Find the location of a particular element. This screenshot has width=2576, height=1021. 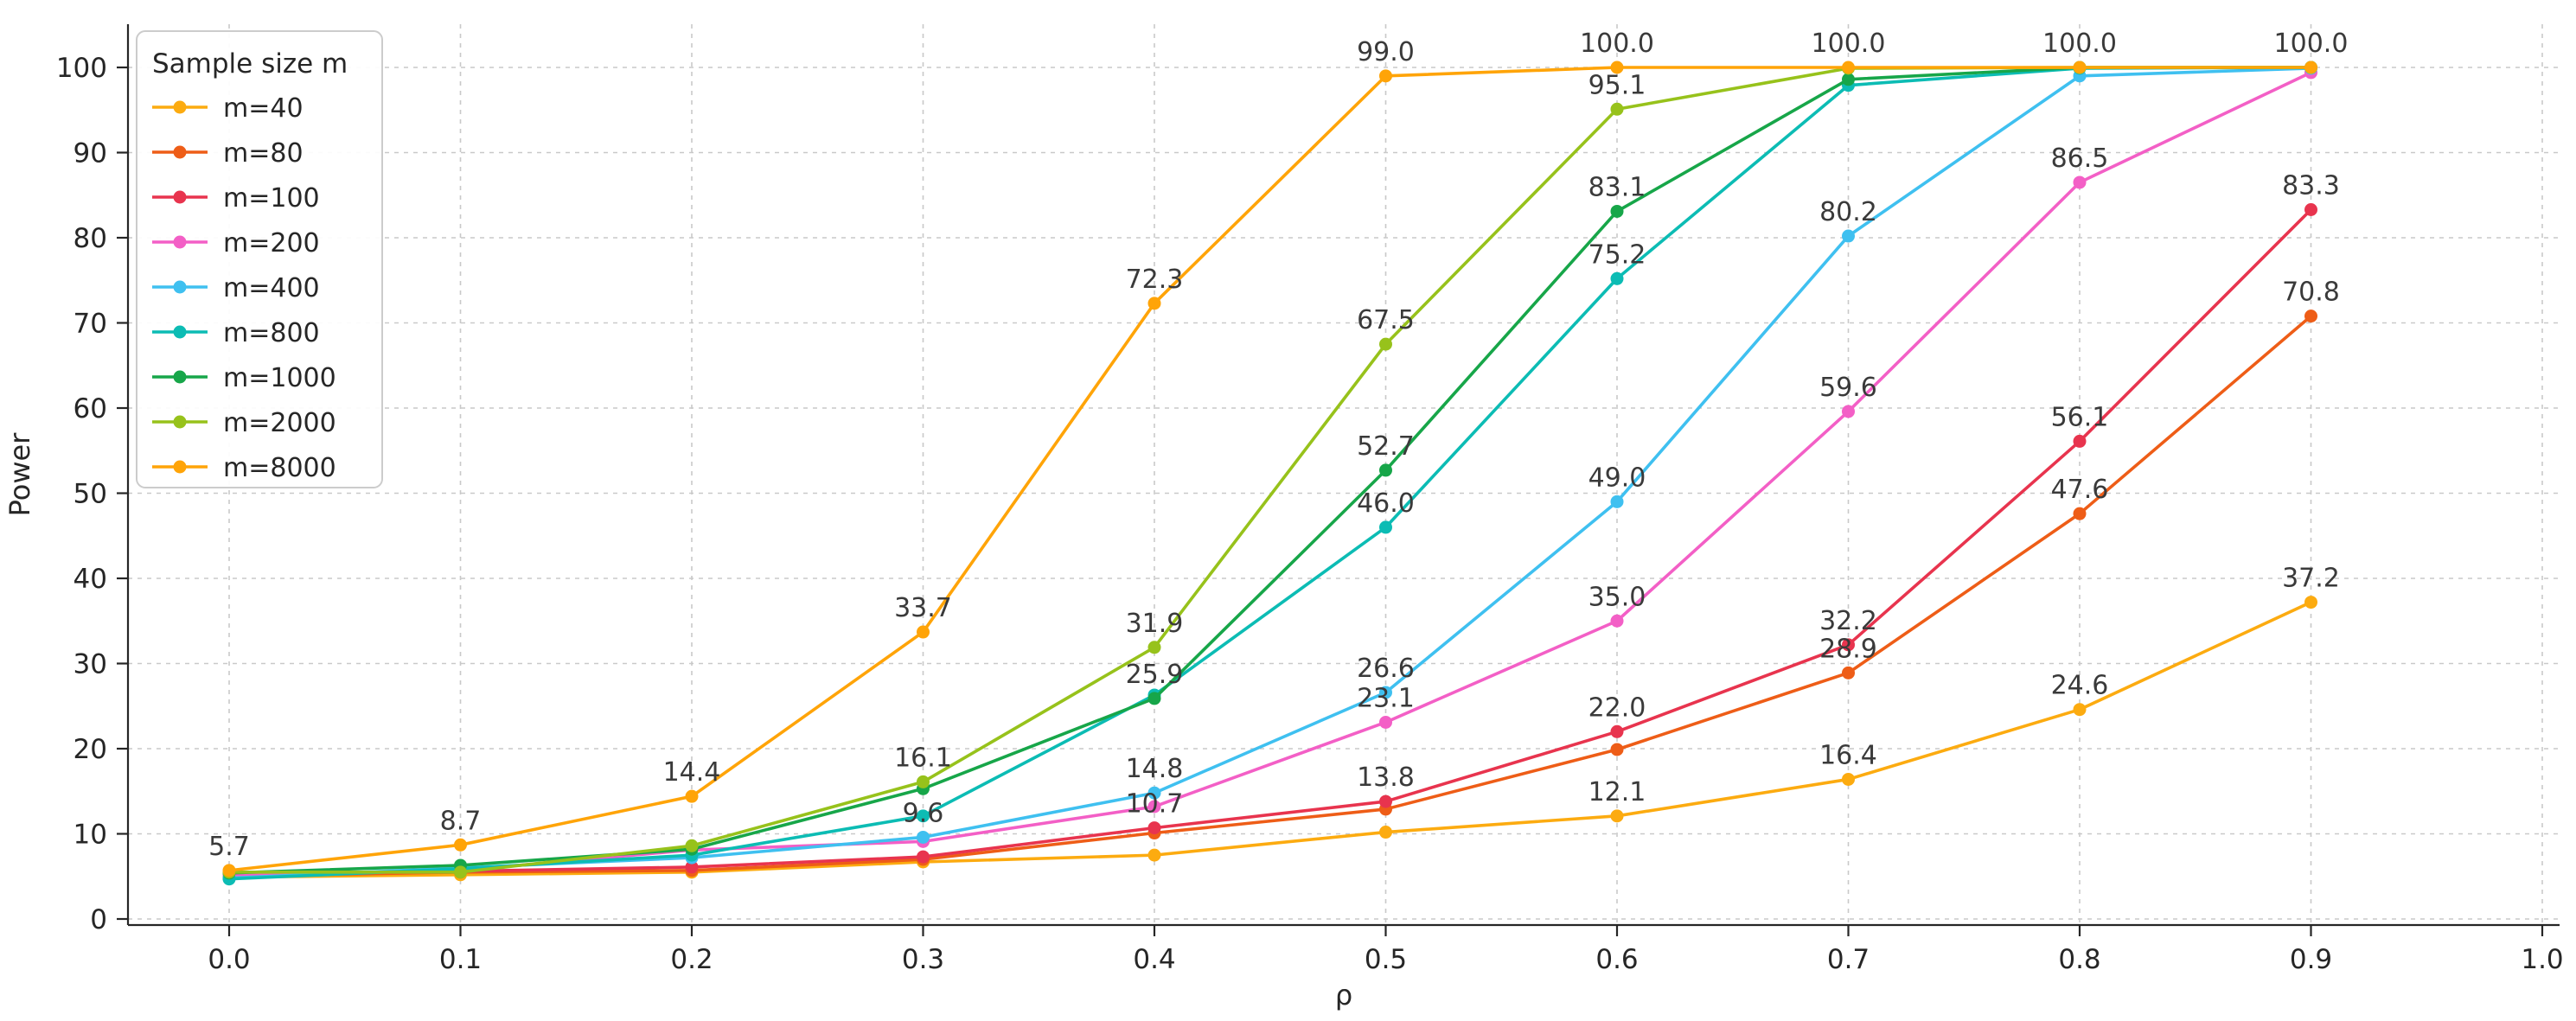

data-label: 31.9 is located at coordinates (1155, 624).